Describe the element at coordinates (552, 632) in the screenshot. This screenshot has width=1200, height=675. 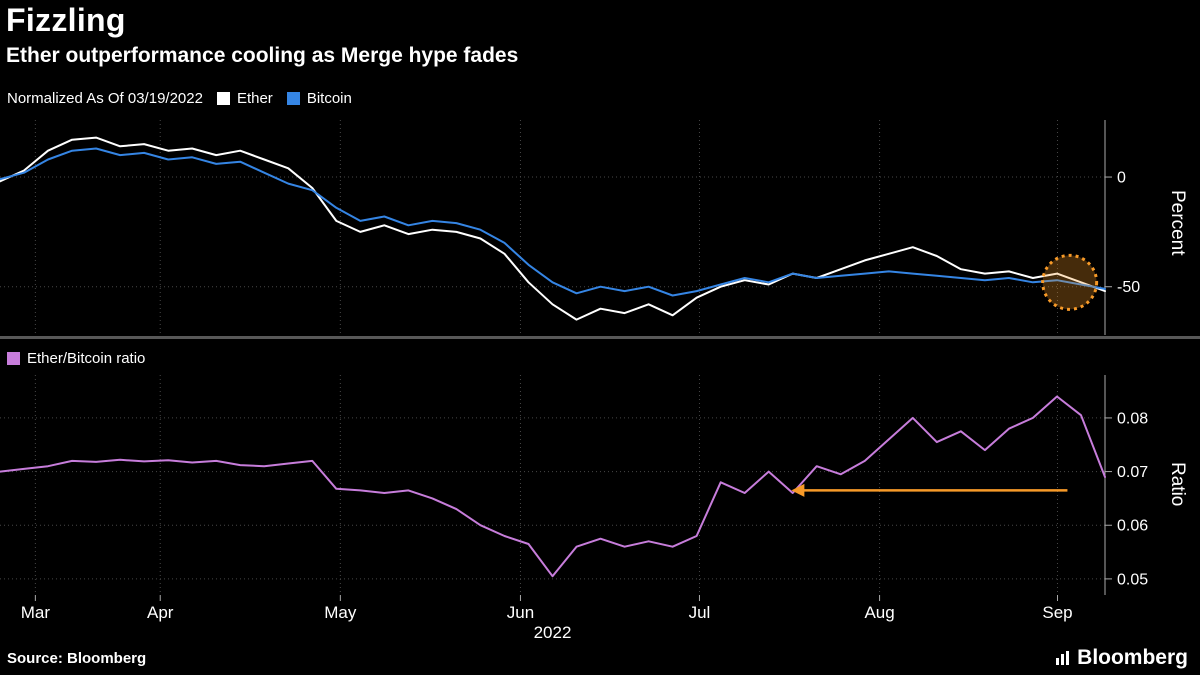
I see `x-axis-year-label: 2022` at that location.